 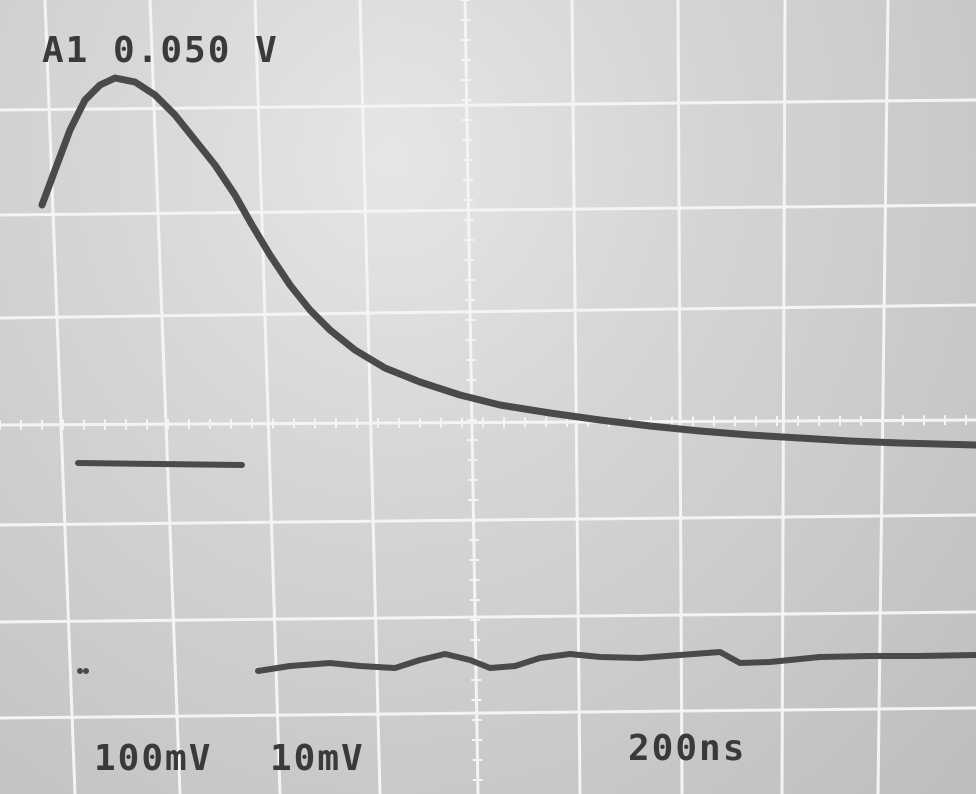 I want to click on timebase-readout: 200ns, so click(x=687, y=748).